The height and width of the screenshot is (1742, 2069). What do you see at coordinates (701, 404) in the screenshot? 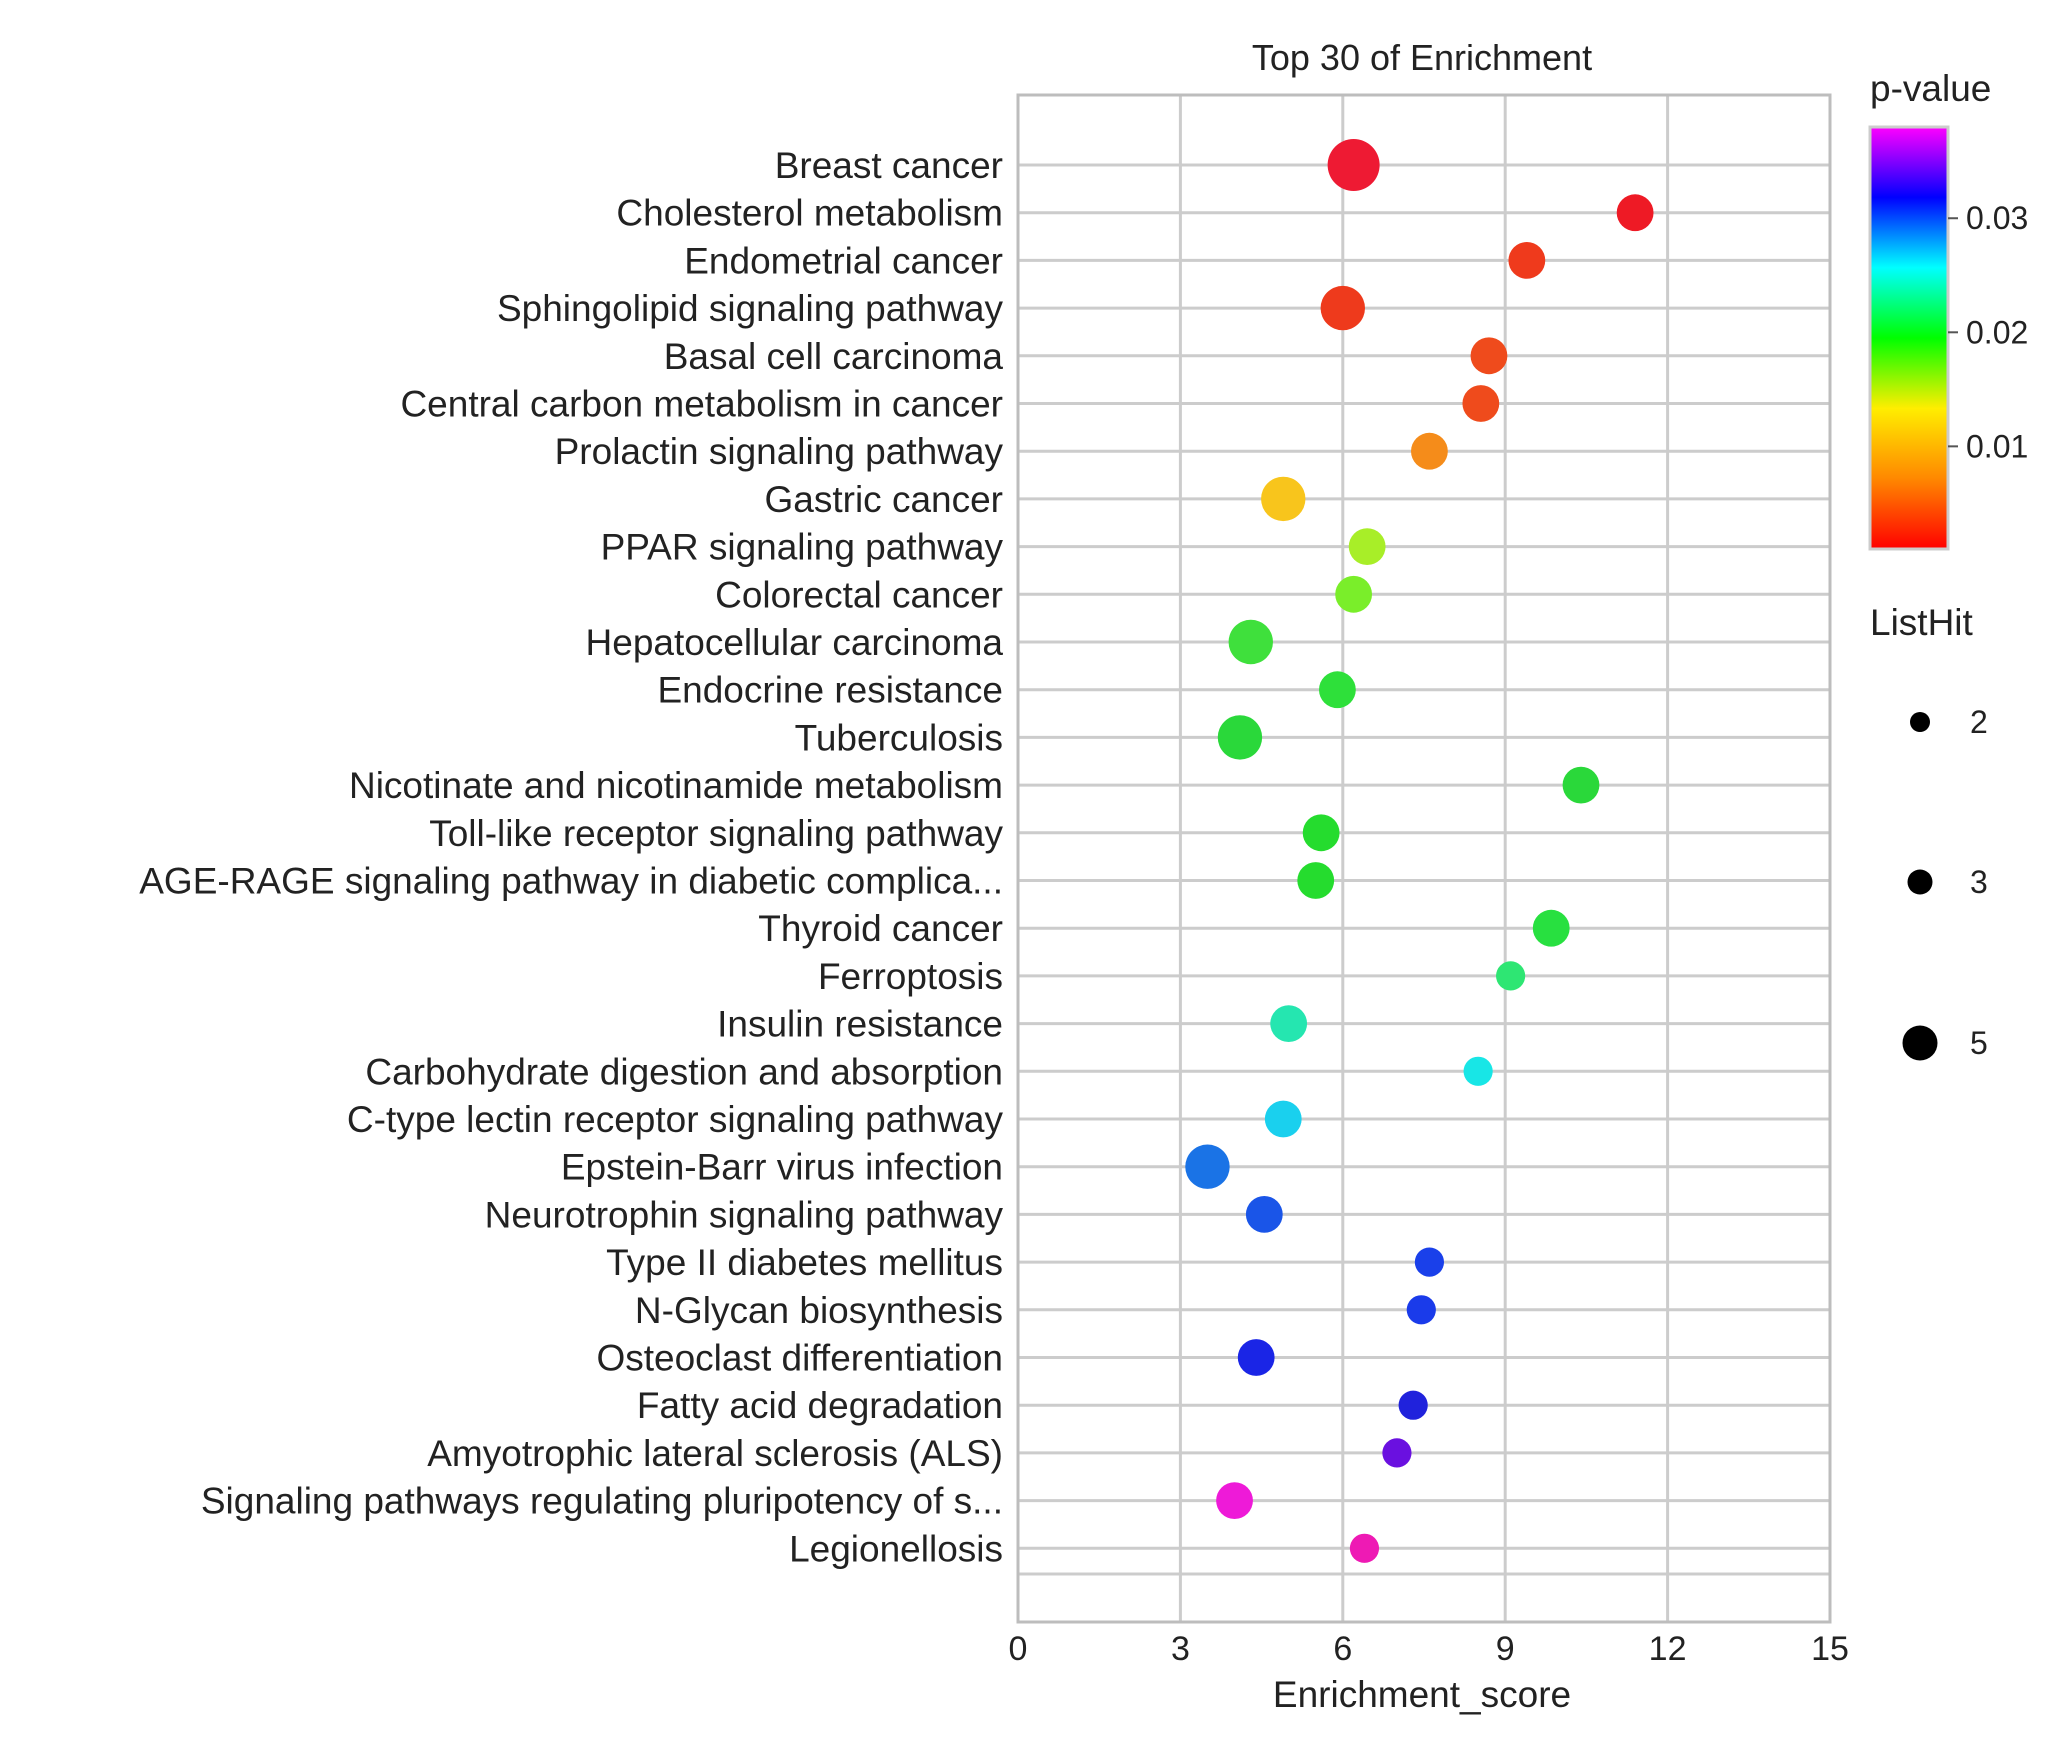
I see `category-label: Central carbon metabolism in cancer` at bounding box center [701, 404].